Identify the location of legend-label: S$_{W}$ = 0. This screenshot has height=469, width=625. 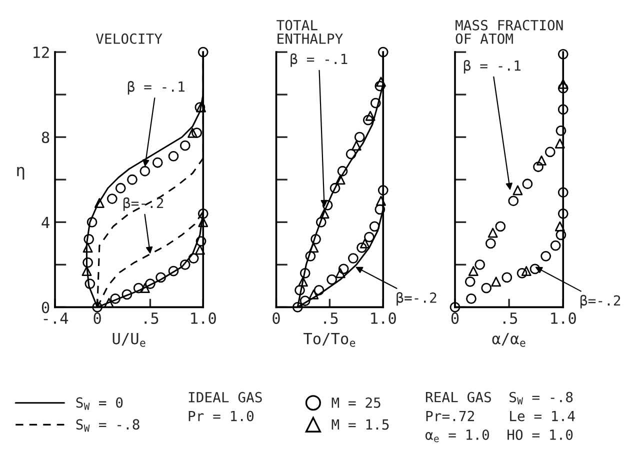
(99, 403).